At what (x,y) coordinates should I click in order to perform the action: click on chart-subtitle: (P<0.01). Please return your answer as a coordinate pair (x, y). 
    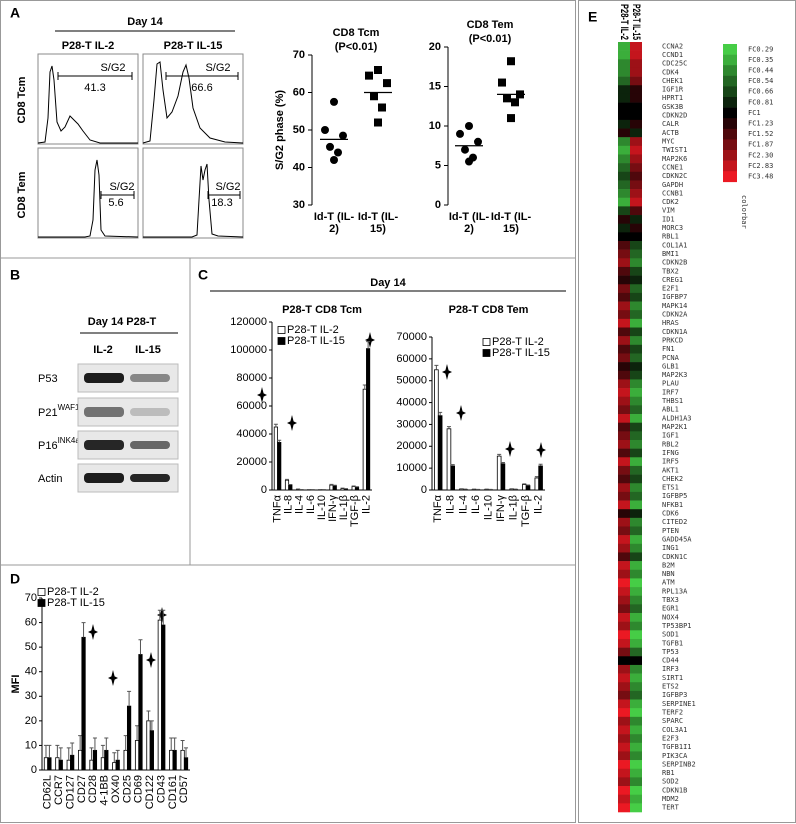
    Looking at the image, I should click on (356, 47).